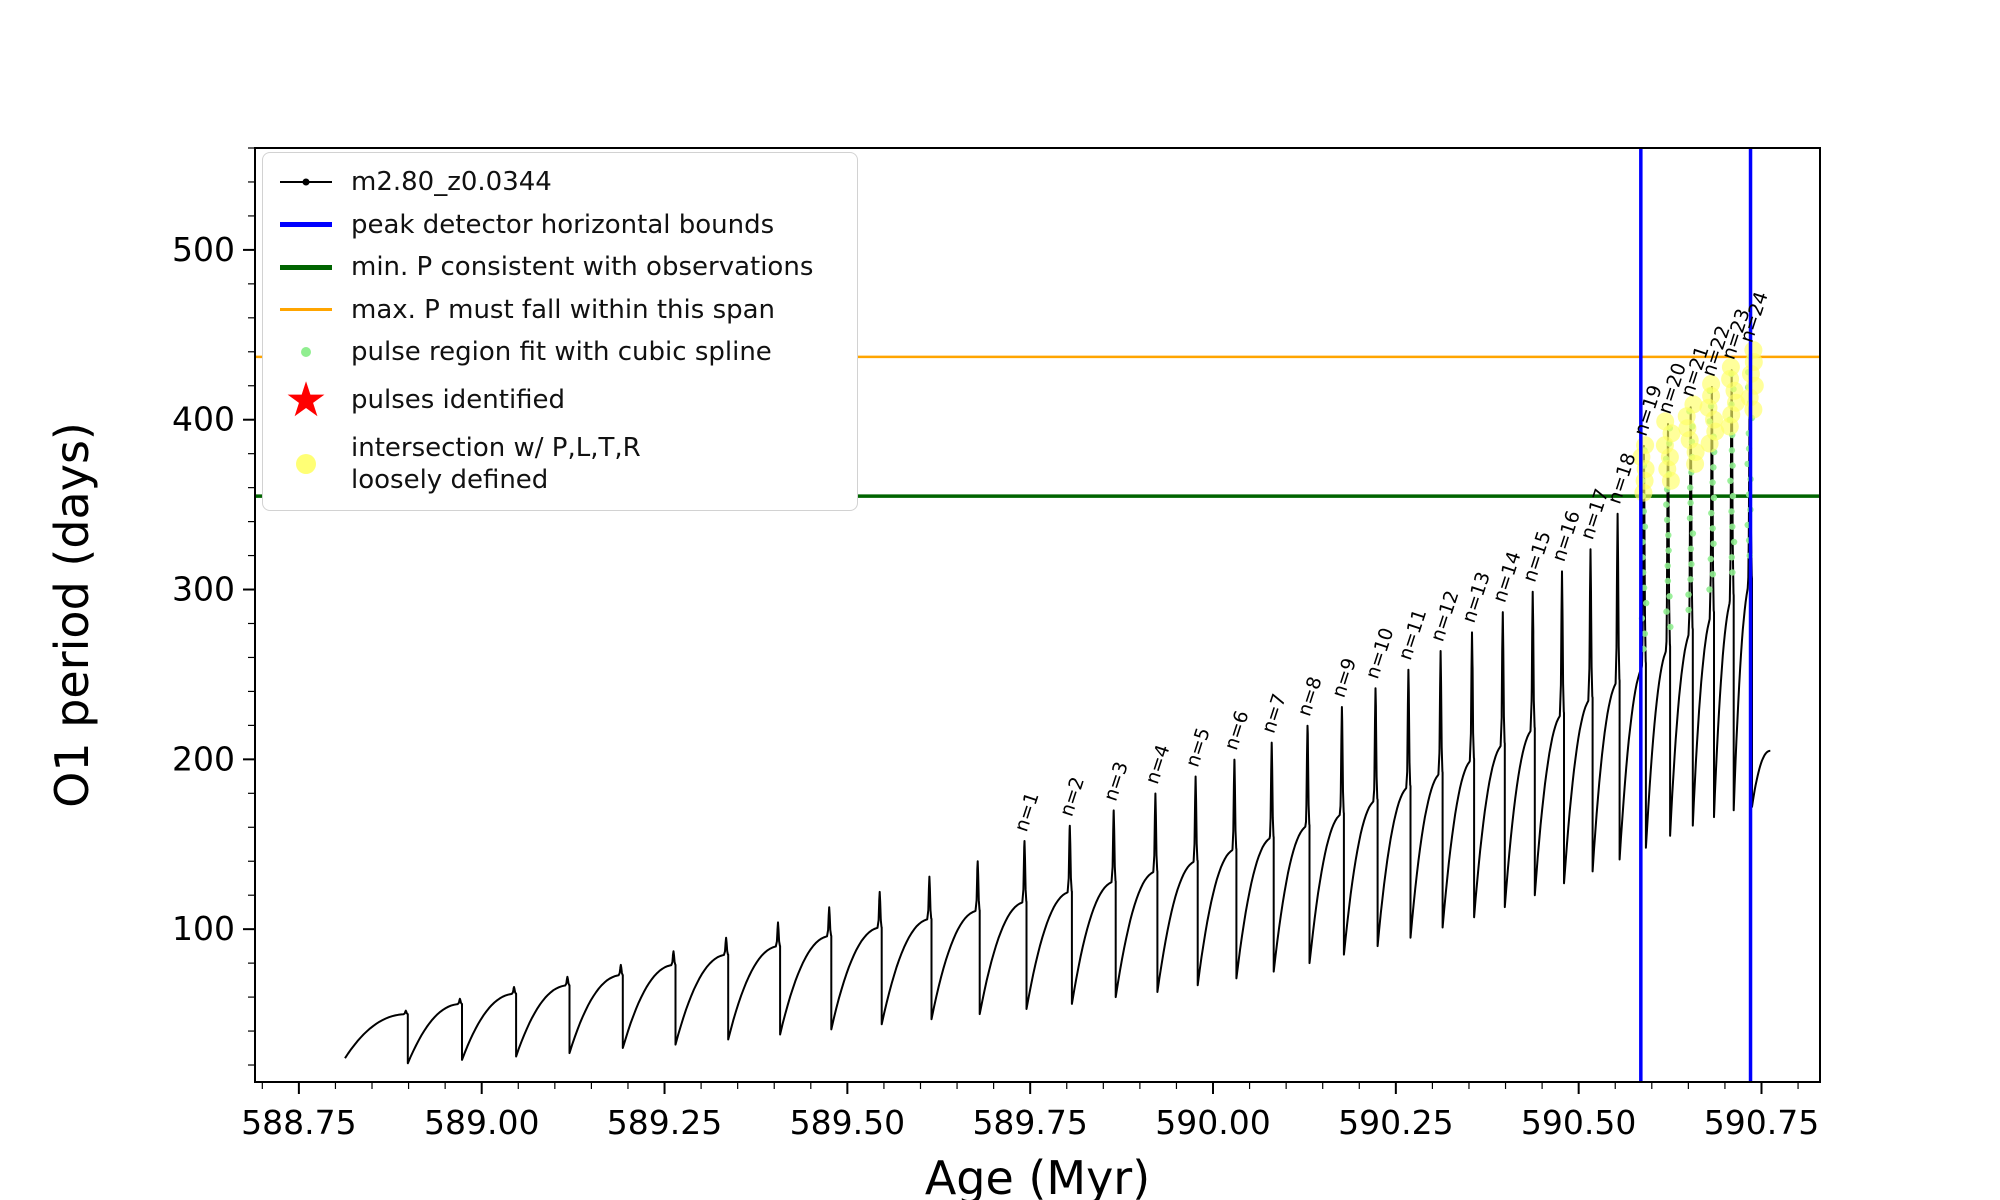  I want to click on svg-text: 200, so click(203, 758).